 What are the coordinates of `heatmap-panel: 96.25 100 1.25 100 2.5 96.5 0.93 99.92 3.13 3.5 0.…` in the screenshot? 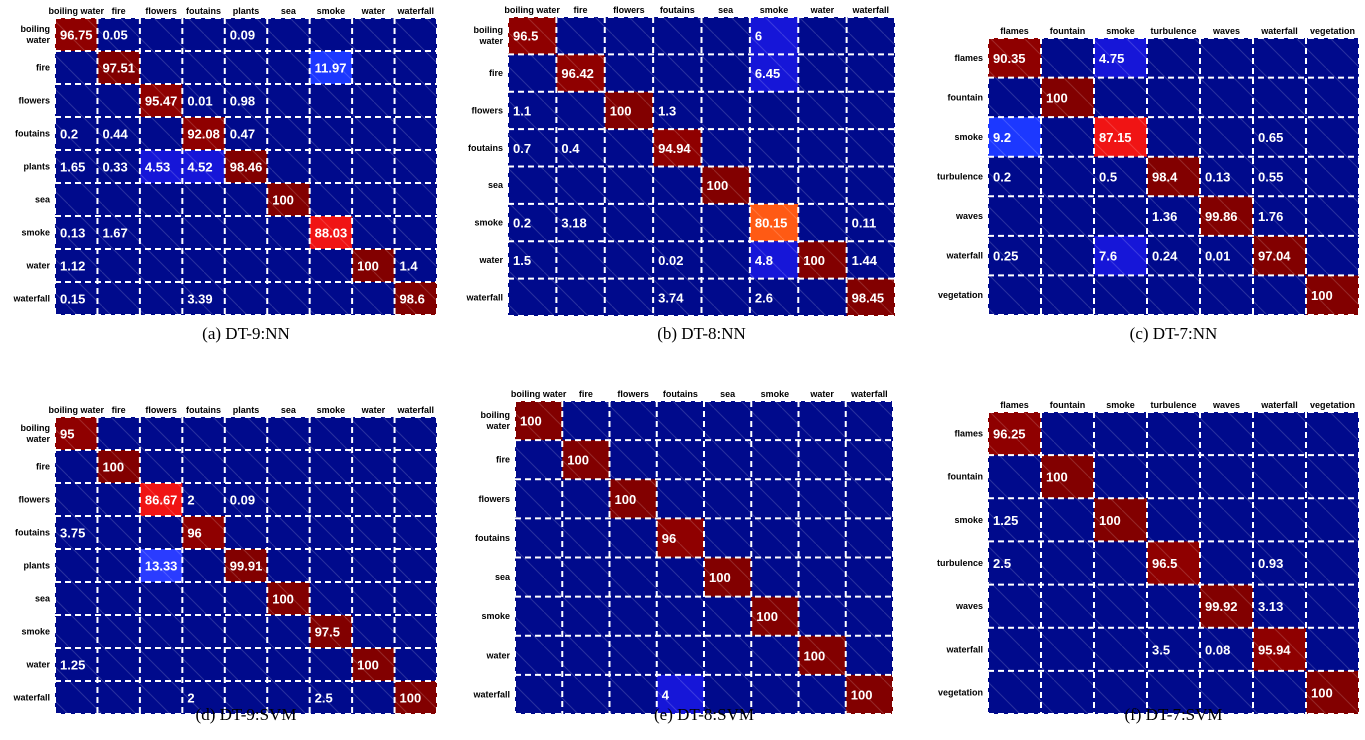 It's located at (1148, 562).